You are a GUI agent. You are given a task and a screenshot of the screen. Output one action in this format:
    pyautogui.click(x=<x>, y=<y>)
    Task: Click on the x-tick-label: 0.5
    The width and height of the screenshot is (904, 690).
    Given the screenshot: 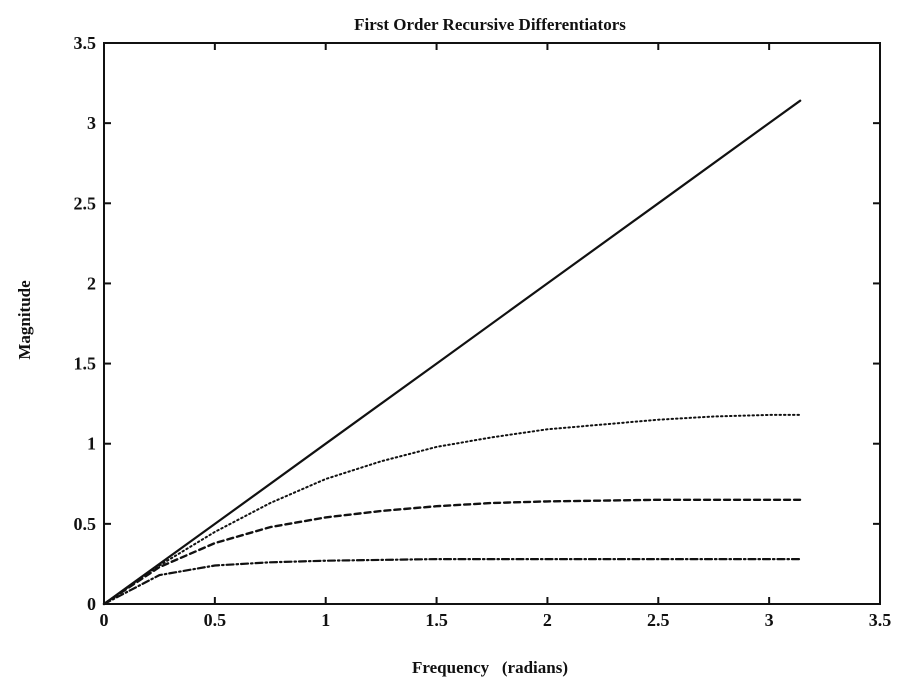 What is the action you would take?
    pyautogui.click(x=215, y=620)
    